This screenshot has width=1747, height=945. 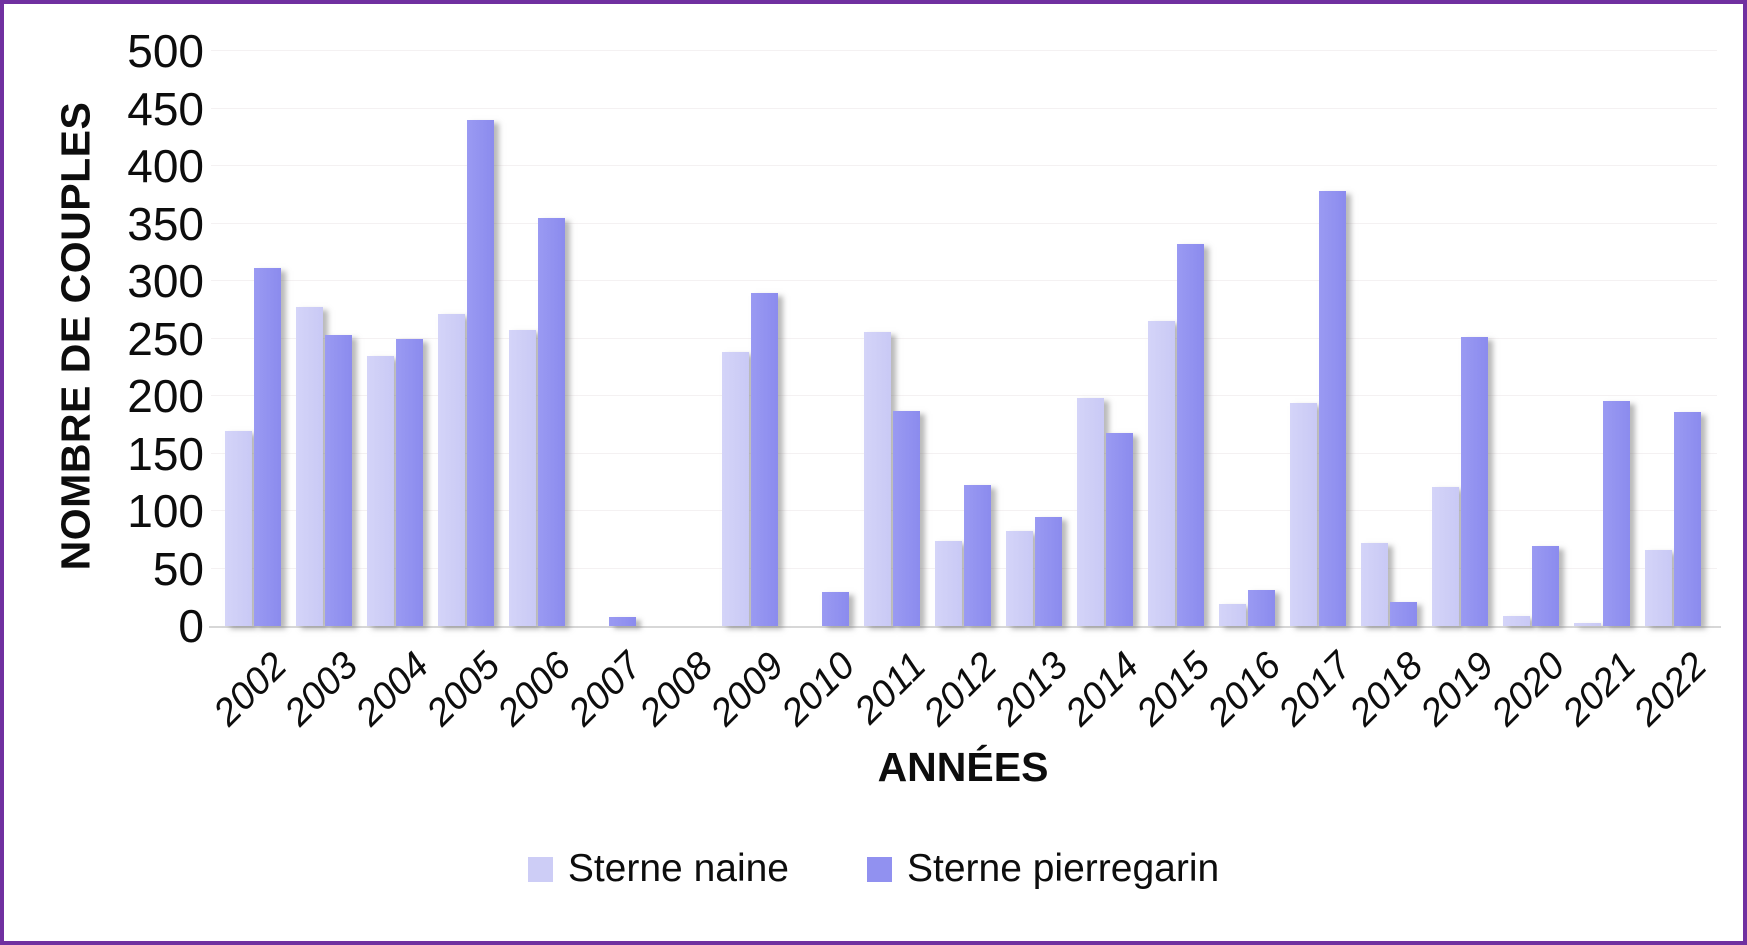 What do you see at coordinates (191, 626) in the screenshot?
I see `y-tick-label-0: 0` at bounding box center [191, 626].